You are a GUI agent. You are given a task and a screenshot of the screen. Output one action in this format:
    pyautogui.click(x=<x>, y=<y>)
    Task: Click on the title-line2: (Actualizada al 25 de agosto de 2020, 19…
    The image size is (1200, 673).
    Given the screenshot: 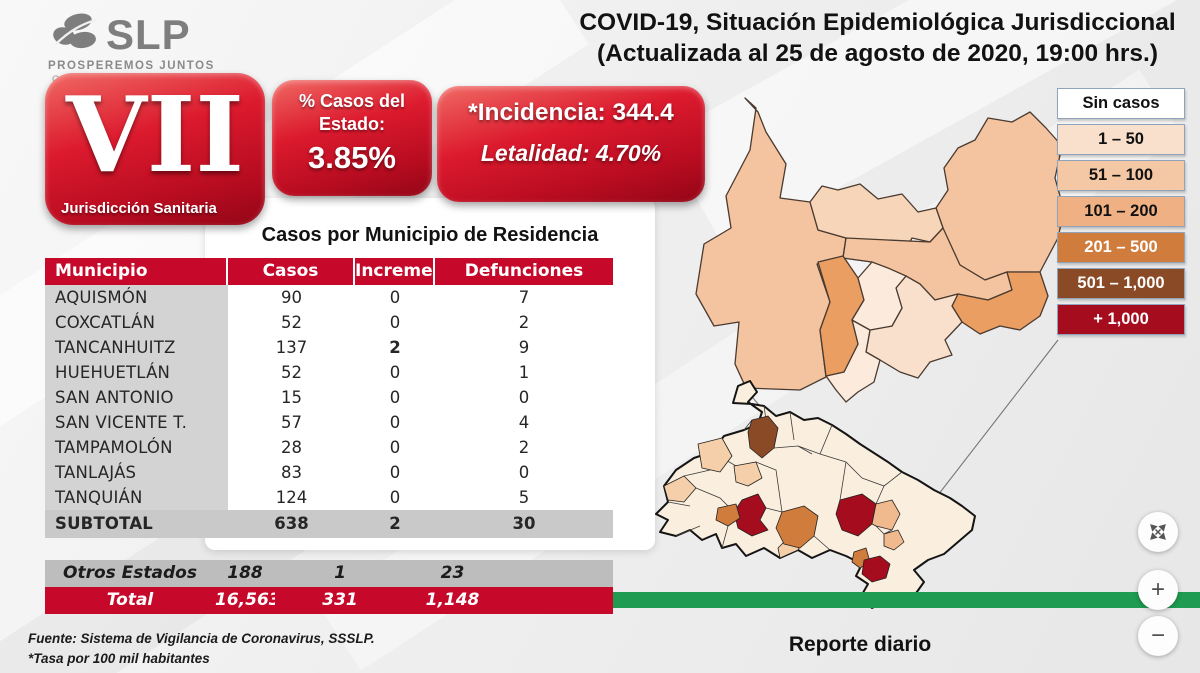 What is the action you would take?
    pyautogui.click(x=877, y=53)
    